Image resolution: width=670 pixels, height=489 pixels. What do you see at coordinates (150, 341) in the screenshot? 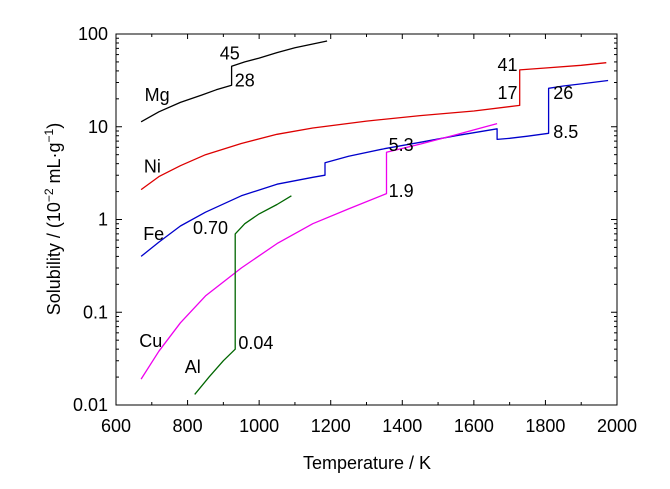
I see `series-label-cu: Cu` at bounding box center [150, 341].